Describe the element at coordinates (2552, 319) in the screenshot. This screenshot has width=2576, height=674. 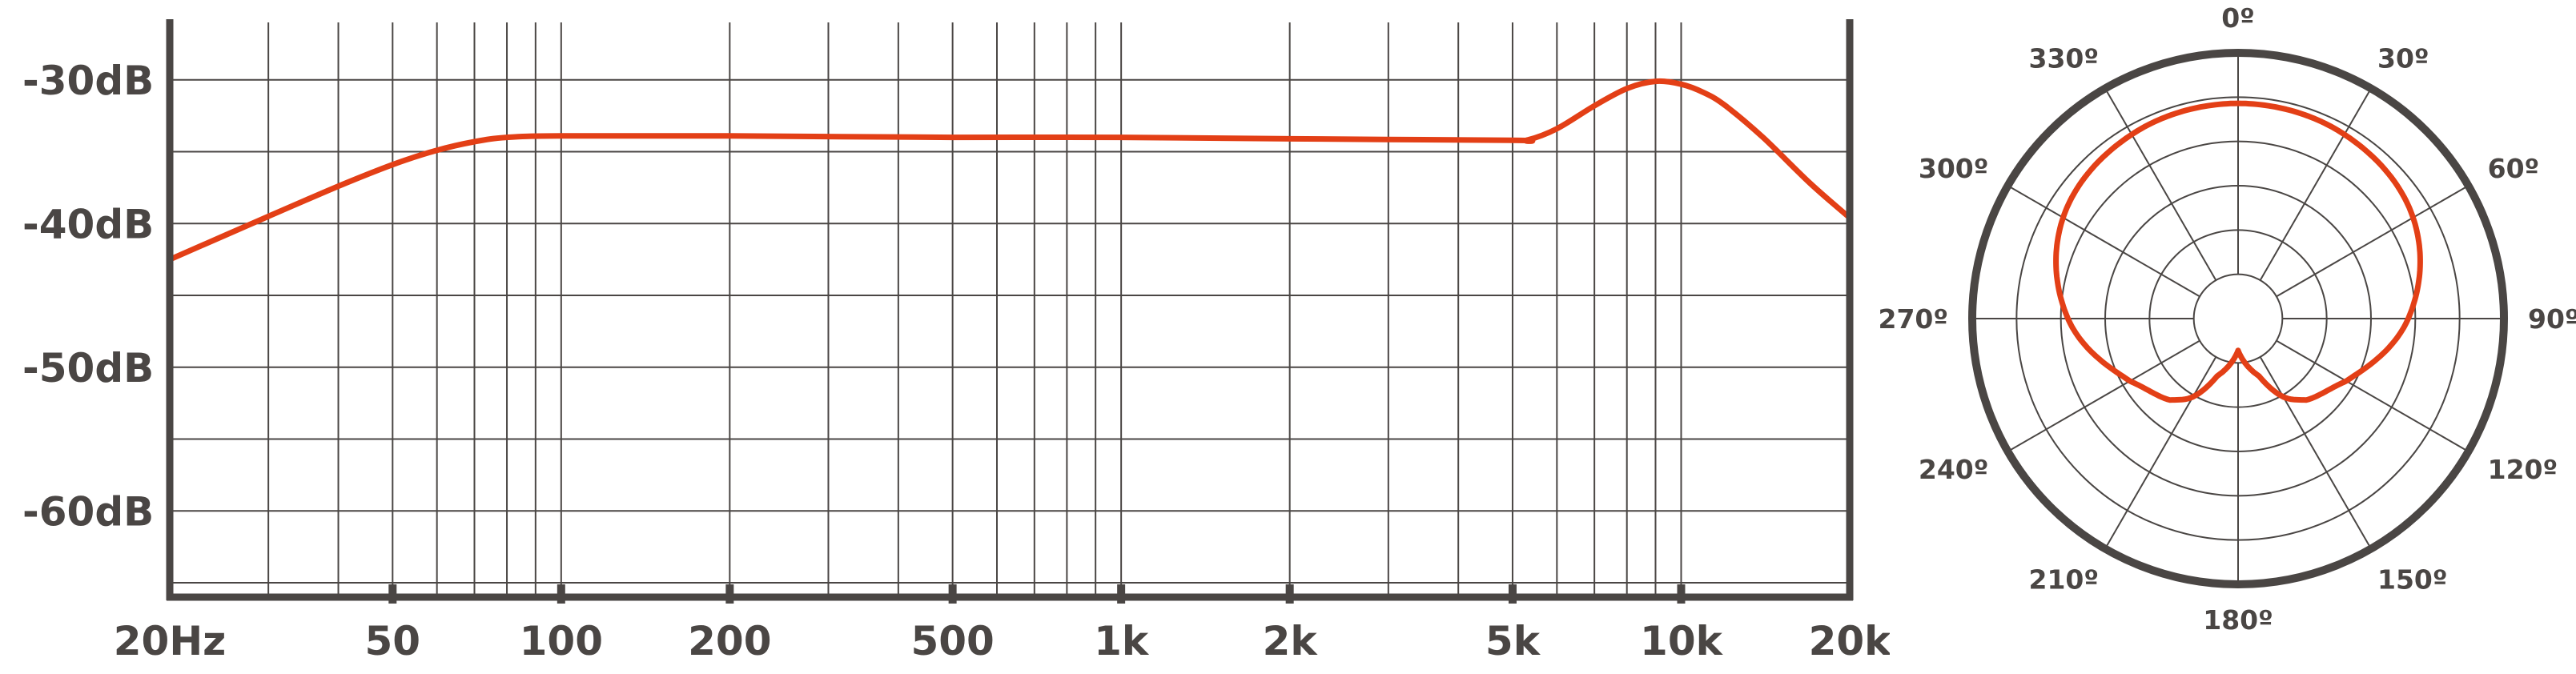
I see `polar-angle-label: 90º` at that location.